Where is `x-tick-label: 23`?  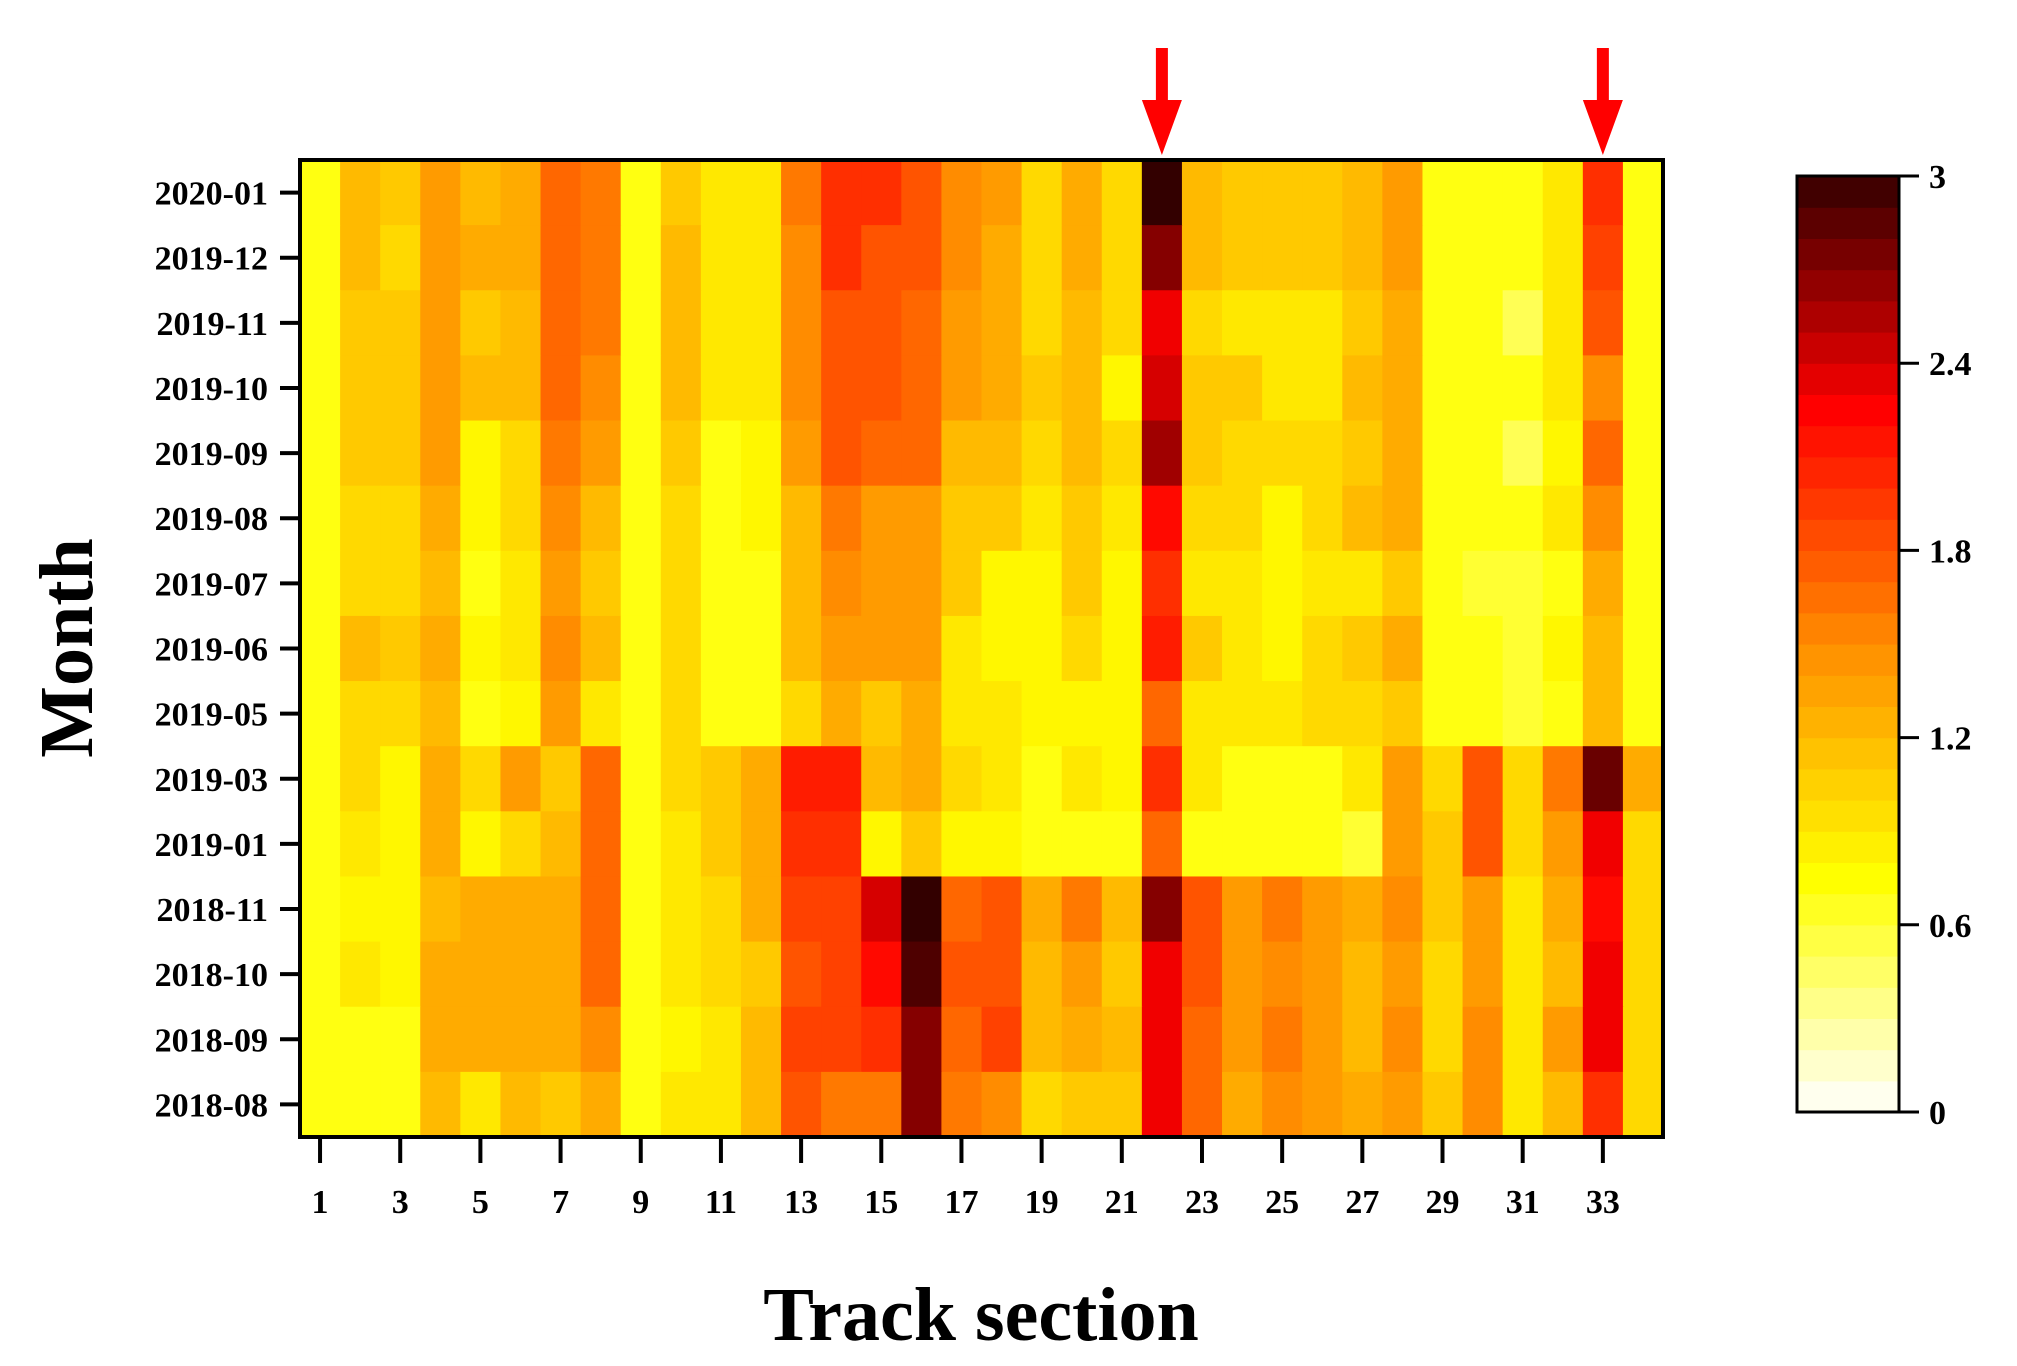 x-tick-label: 23 is located at coordinates (1202, 1202).